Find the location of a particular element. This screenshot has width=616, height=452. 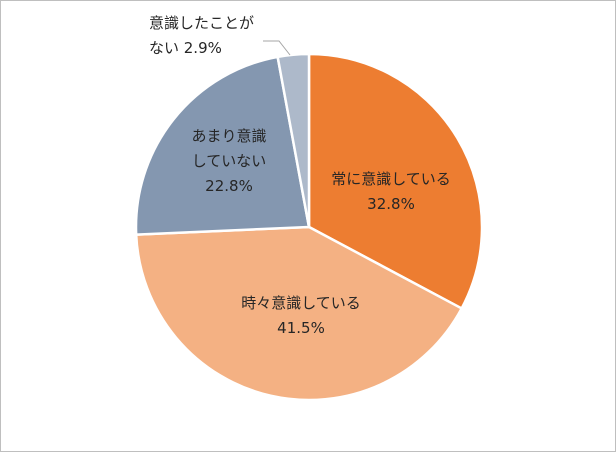

slice-always-label: 常に意識している 32.8% is located at coordinates (391, 191).